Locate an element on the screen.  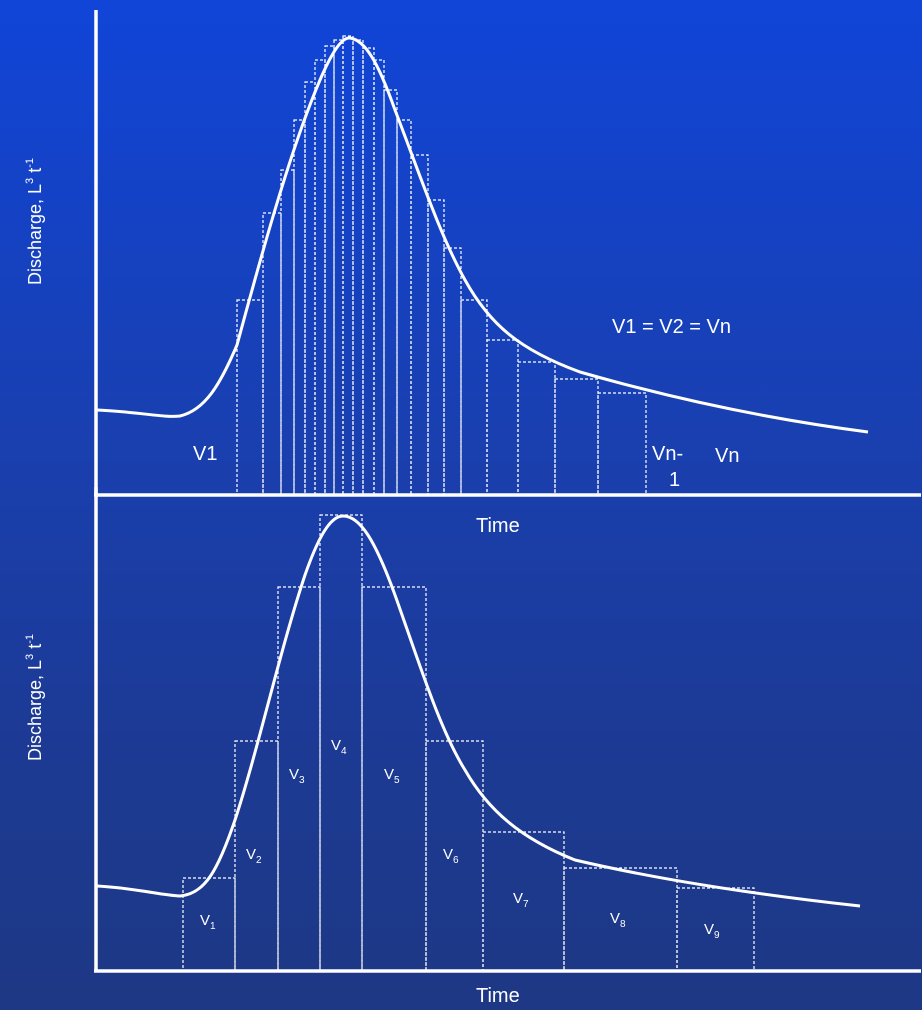
volume-label-v1: V1 is located at coordinates (208, 922).